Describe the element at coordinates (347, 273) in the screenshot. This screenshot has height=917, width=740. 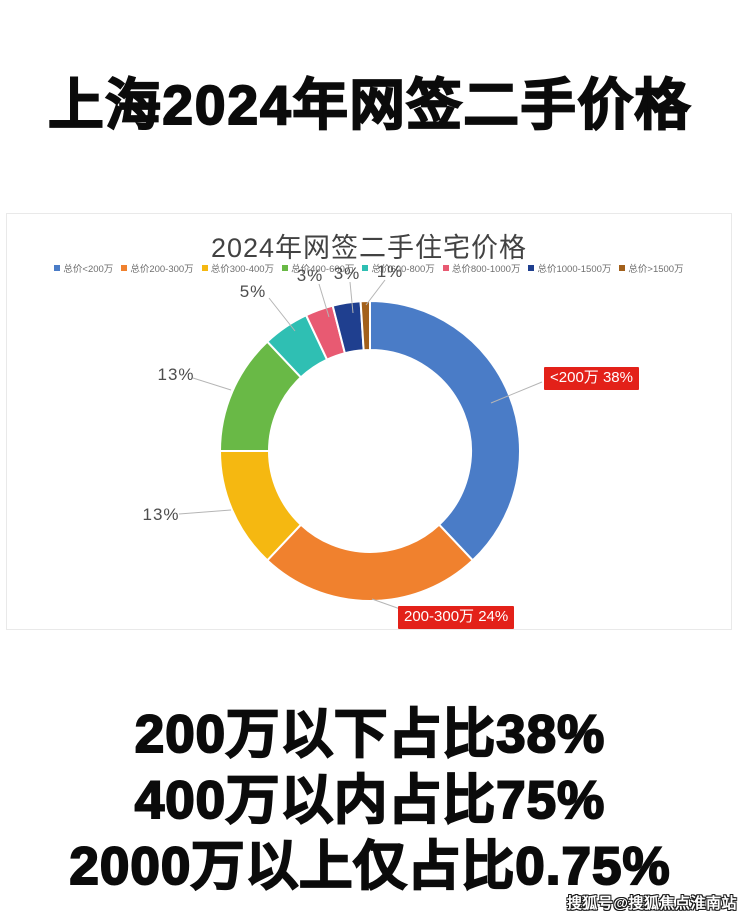
I see `pct-label-1000-1500: 3%` at that location.